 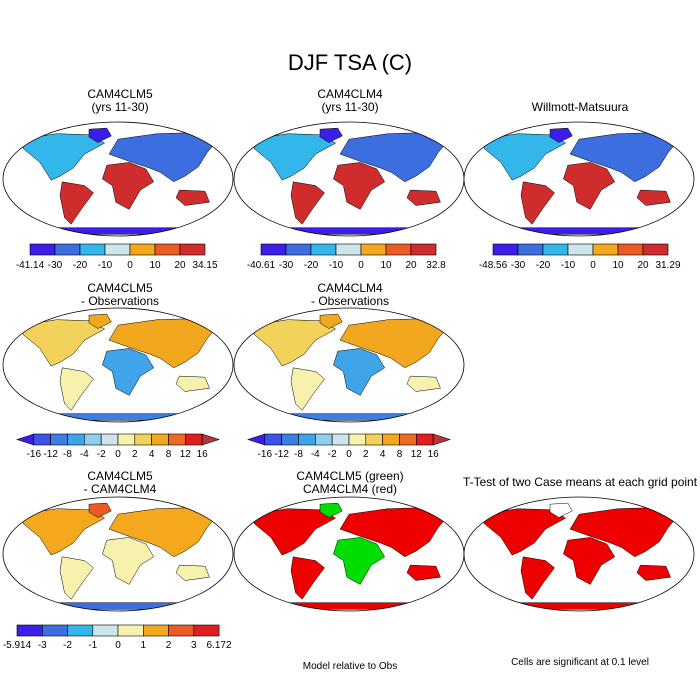 What do you see at coordinates (261, 265) in the screenshot?
I see `colorbar-tick-label: -40.61` at bounding box center [261, 265].